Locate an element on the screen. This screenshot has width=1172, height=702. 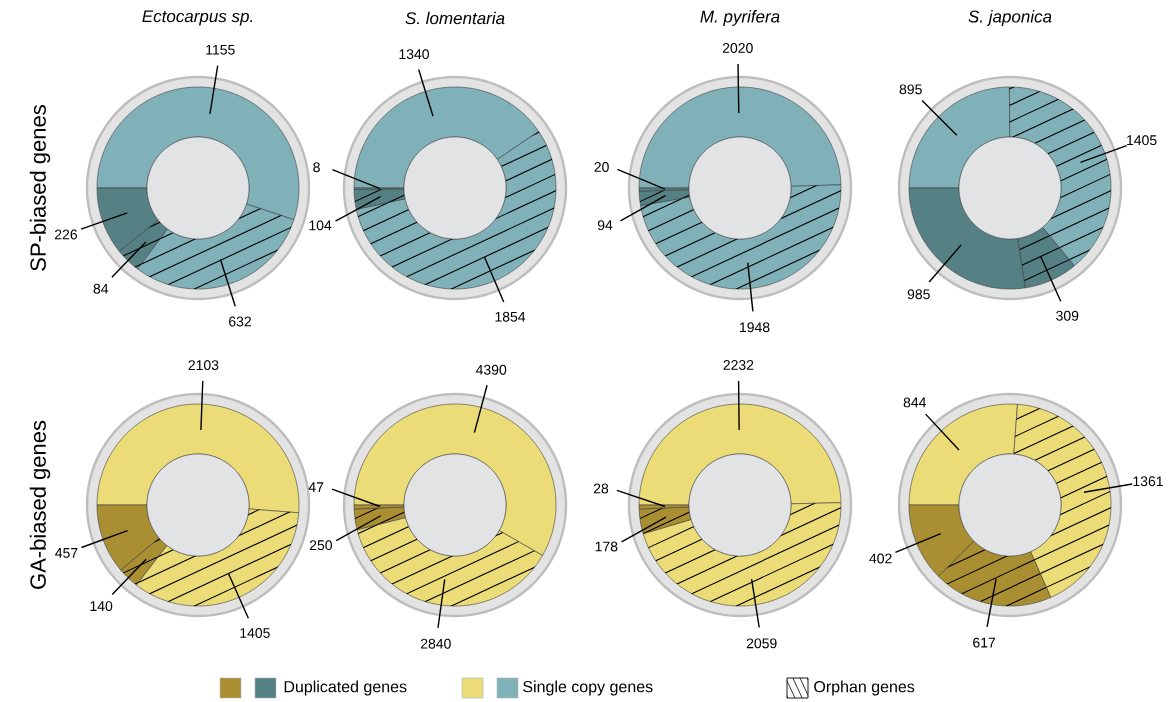
text: Duplicated genes is located at coordinates (345, 688).